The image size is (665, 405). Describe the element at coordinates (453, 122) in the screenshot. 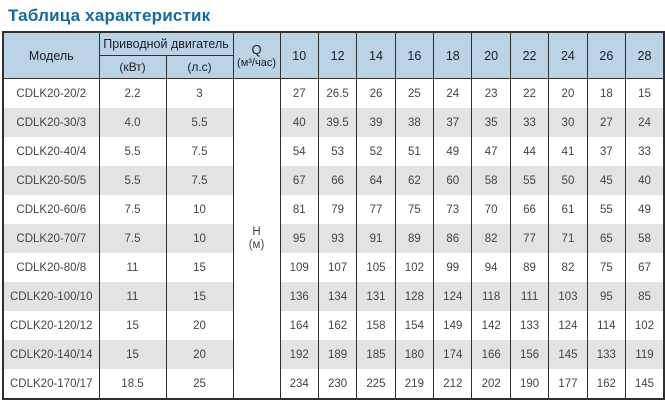

I see `head-value-cell: 37` at that location.